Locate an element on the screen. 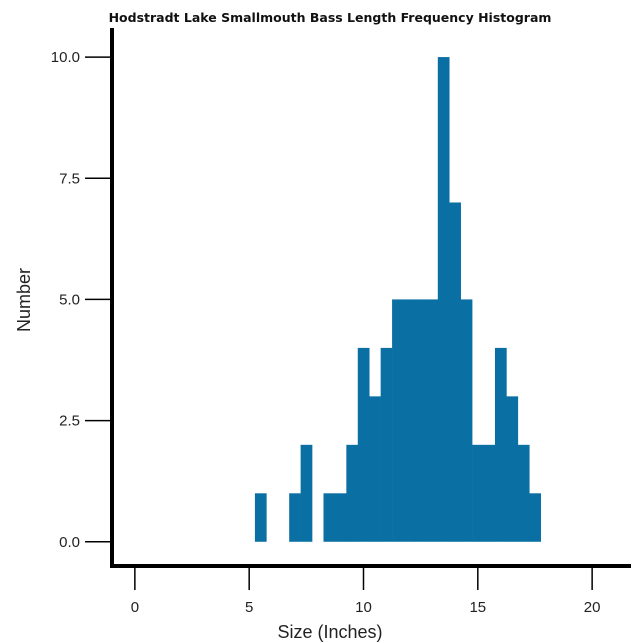  x-tick-label: 15 is located at coordinates (477, 607).